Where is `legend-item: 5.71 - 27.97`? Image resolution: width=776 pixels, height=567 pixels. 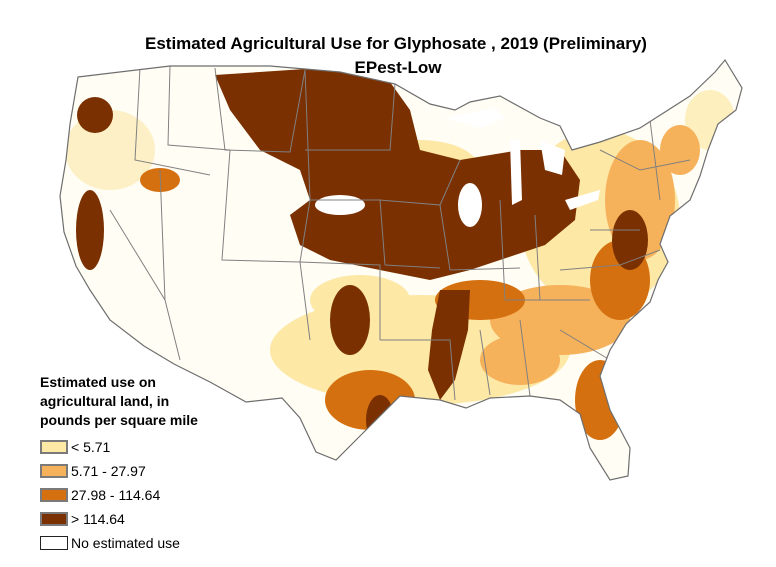
legend-item: 5.71 - 27.97 is located at coordinates (140, 471).